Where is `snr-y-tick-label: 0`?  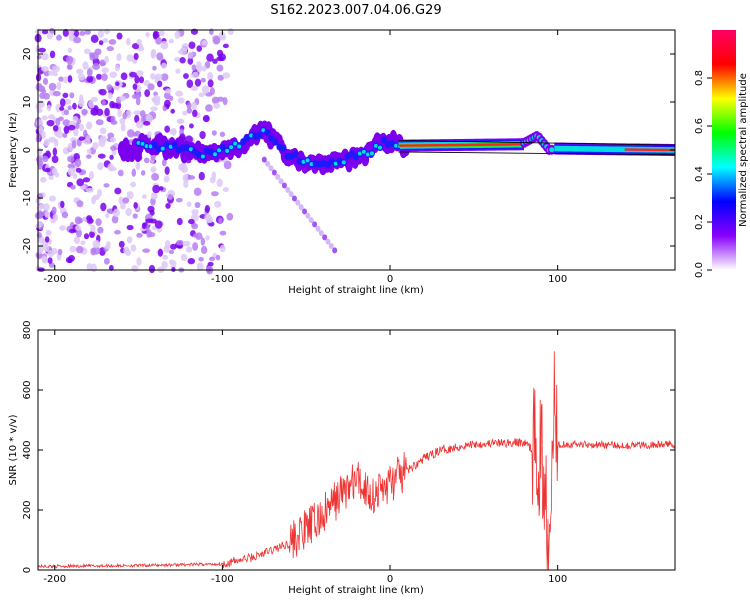
snr-y-tick-label: 0 is located at coordinates (27, 570).